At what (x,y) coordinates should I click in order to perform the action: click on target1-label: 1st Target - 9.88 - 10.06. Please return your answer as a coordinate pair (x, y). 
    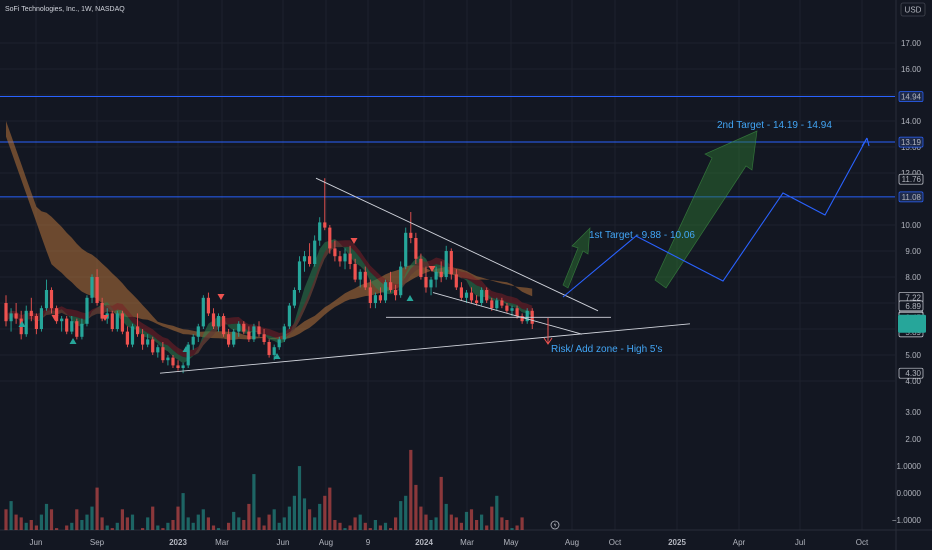
    Looking at the image, I should click on (642, 235).